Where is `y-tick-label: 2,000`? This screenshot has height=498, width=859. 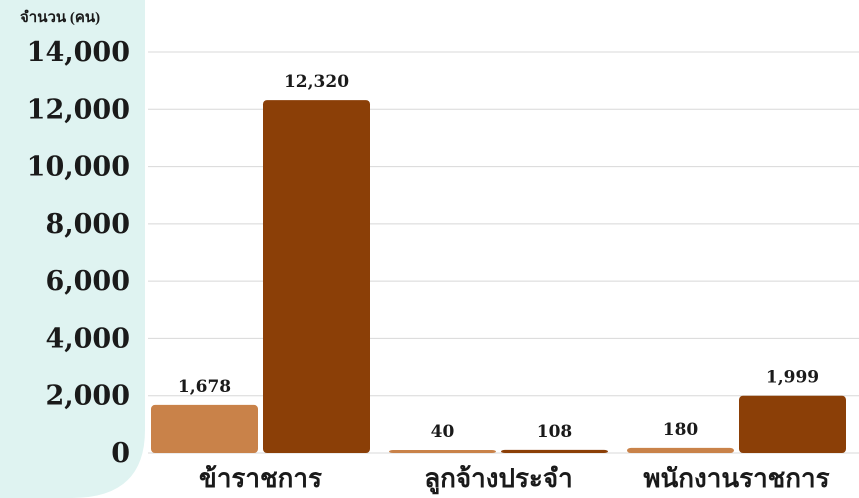 y-tick-label: 2,000 is located at coordinates (87, 396).